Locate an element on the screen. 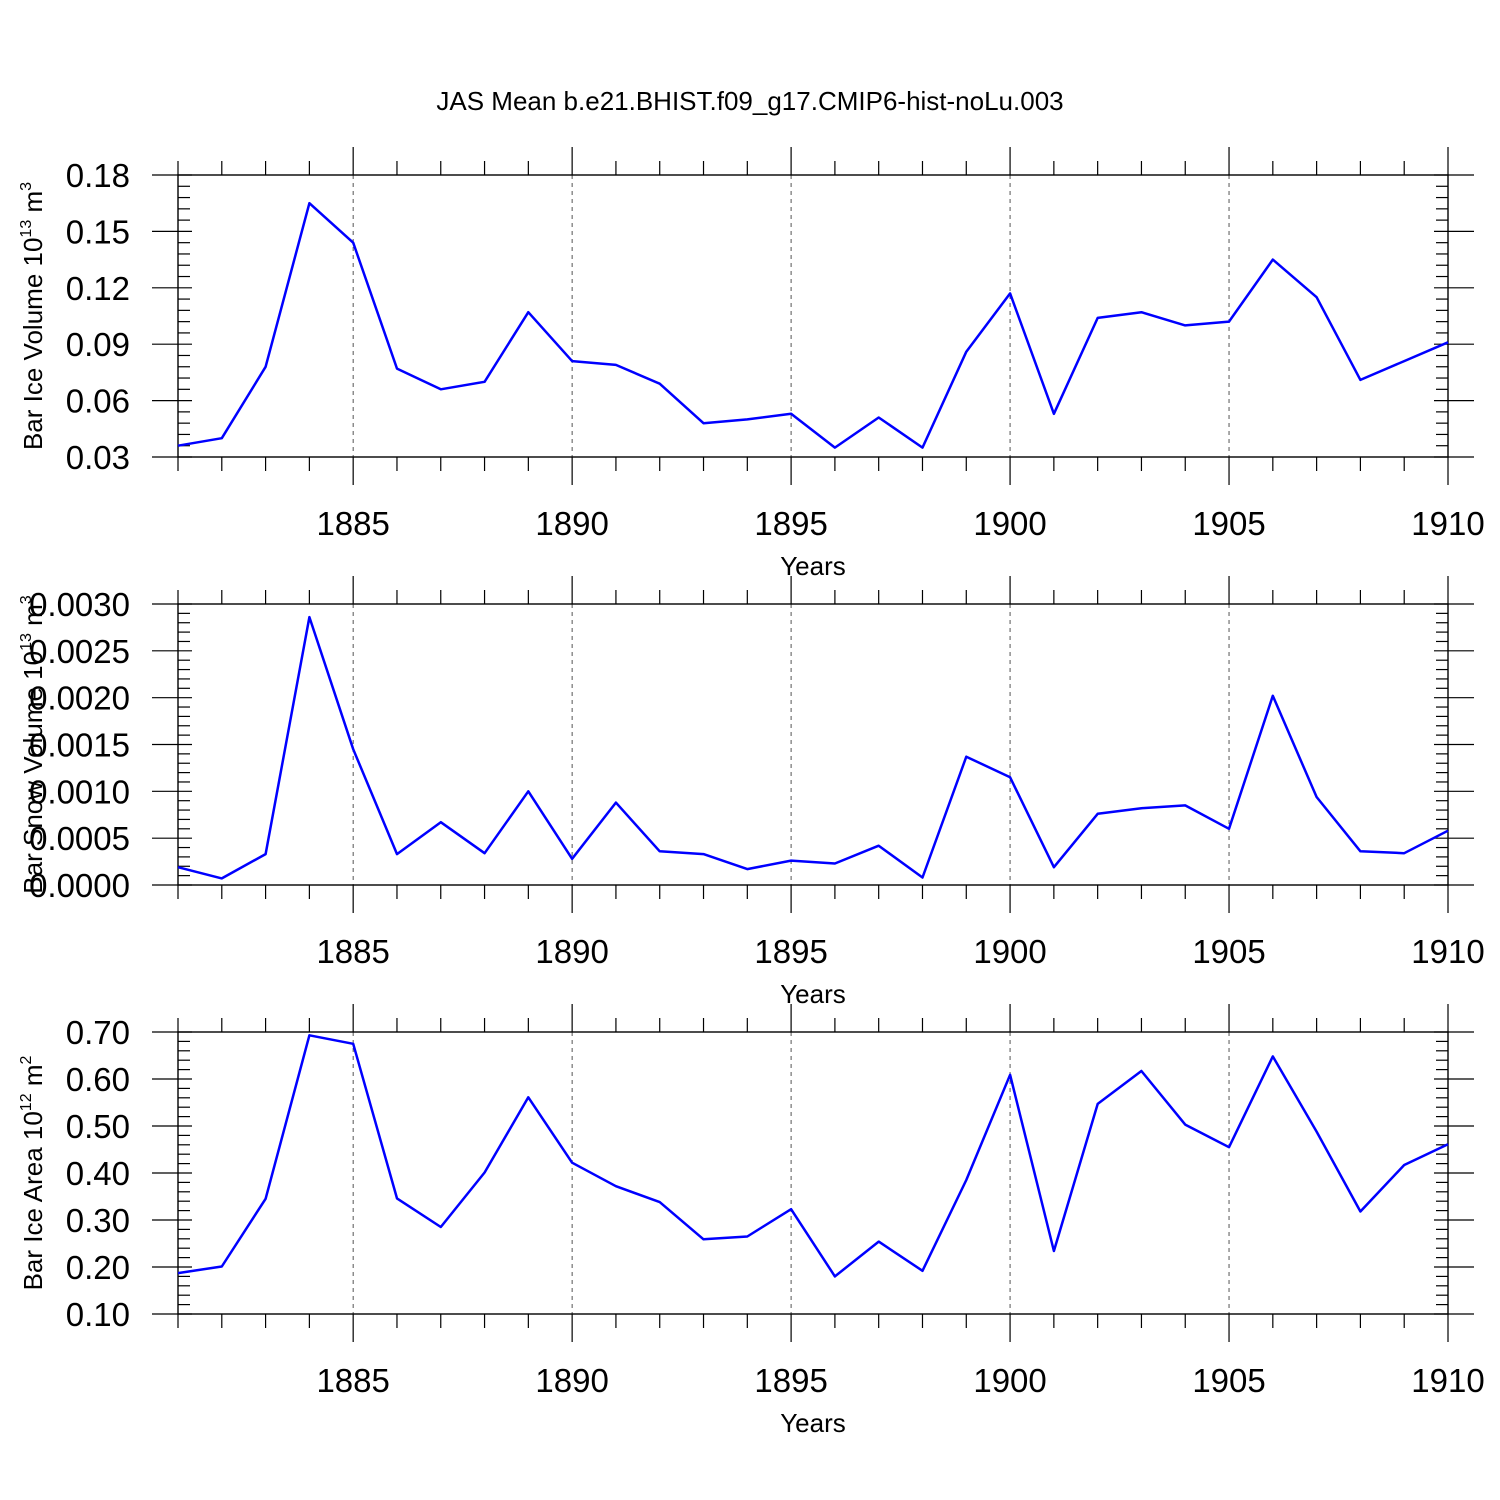  y-tick-label: 0.09 is located at coordinates (98, 344).